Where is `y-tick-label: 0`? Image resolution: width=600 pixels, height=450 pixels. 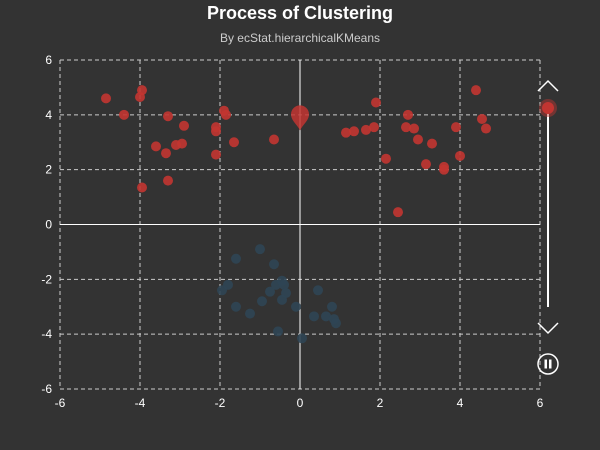 y-tick-label: 0 is located at coordinates (48, 225).